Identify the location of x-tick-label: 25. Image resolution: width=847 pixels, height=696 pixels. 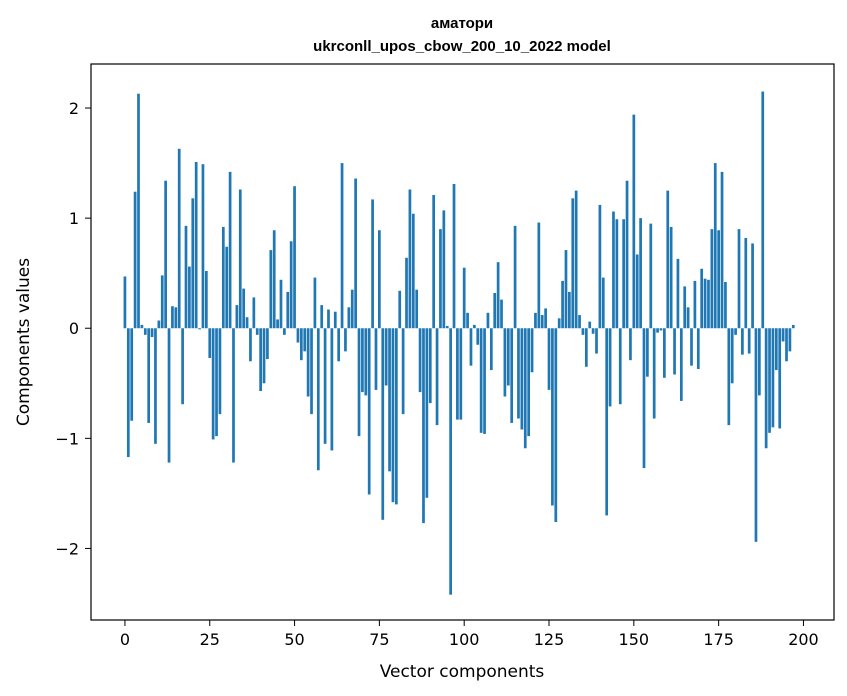
(210, 639).